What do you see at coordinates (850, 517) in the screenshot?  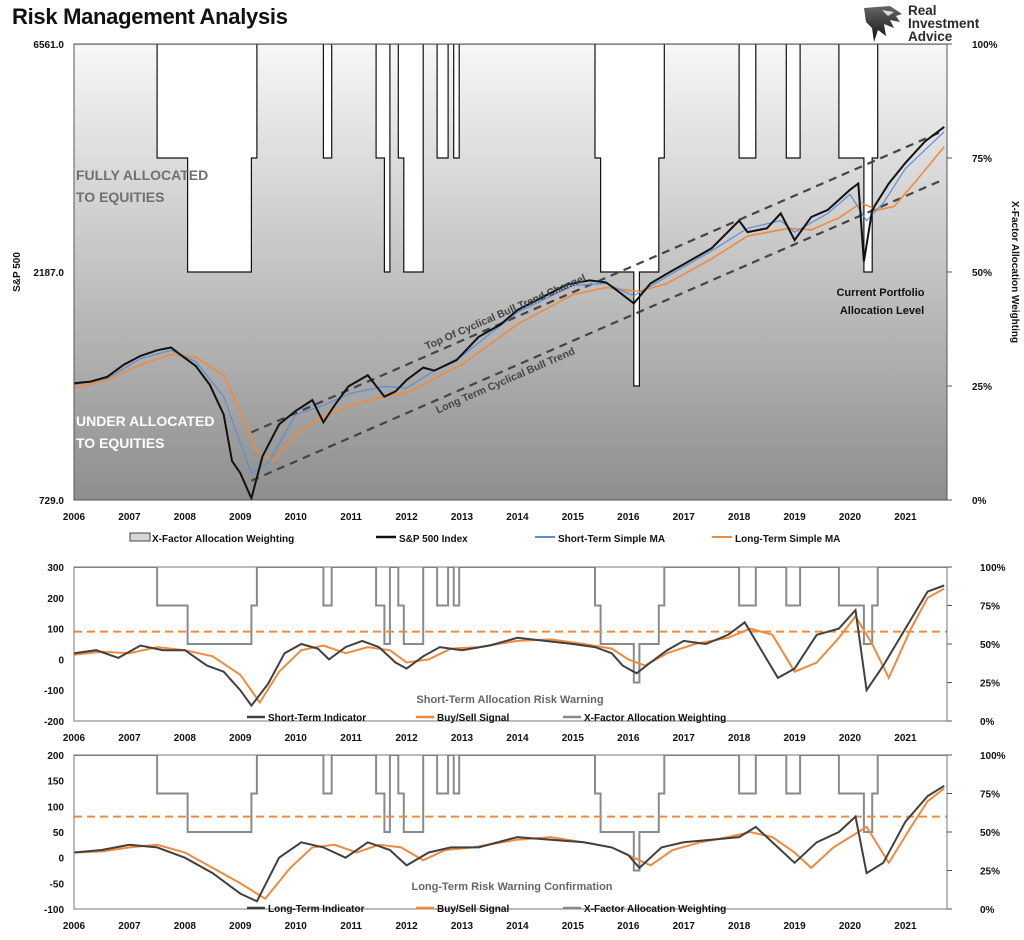 I see `main-xticks-2020: 2020` at bounding box center [850, 517].